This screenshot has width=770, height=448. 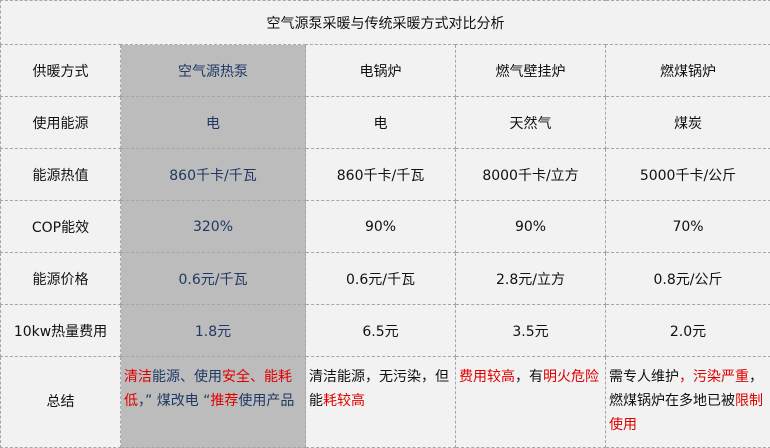 I want to click on table-cell: 煤炭, so click(x=688, y=123).